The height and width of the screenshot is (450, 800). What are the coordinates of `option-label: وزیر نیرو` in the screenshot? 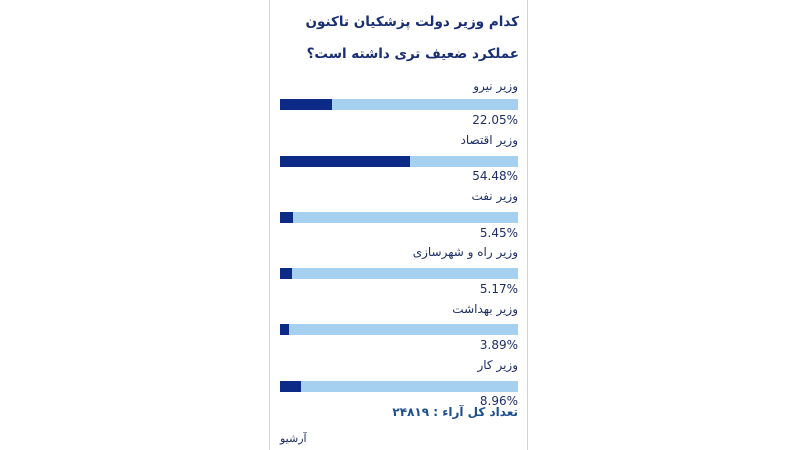 It's located at (495, 86).